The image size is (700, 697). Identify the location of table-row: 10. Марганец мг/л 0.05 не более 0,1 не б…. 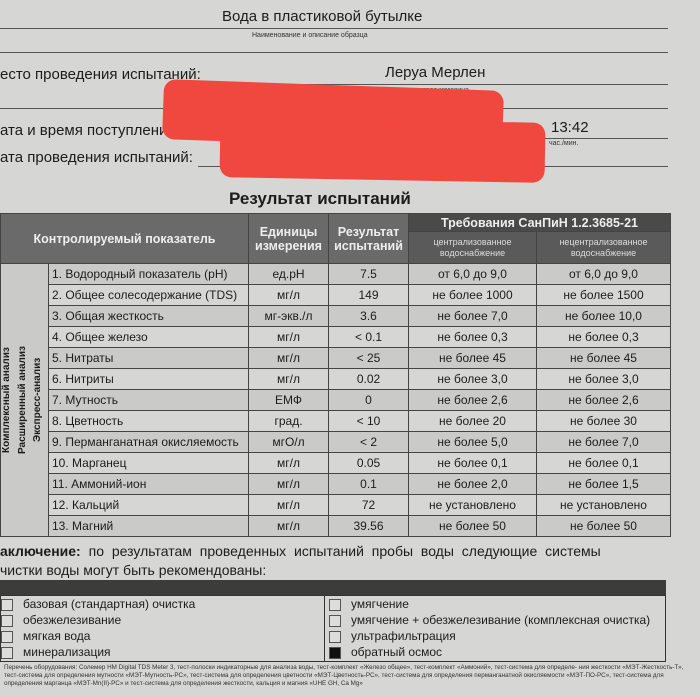
(336, 463).